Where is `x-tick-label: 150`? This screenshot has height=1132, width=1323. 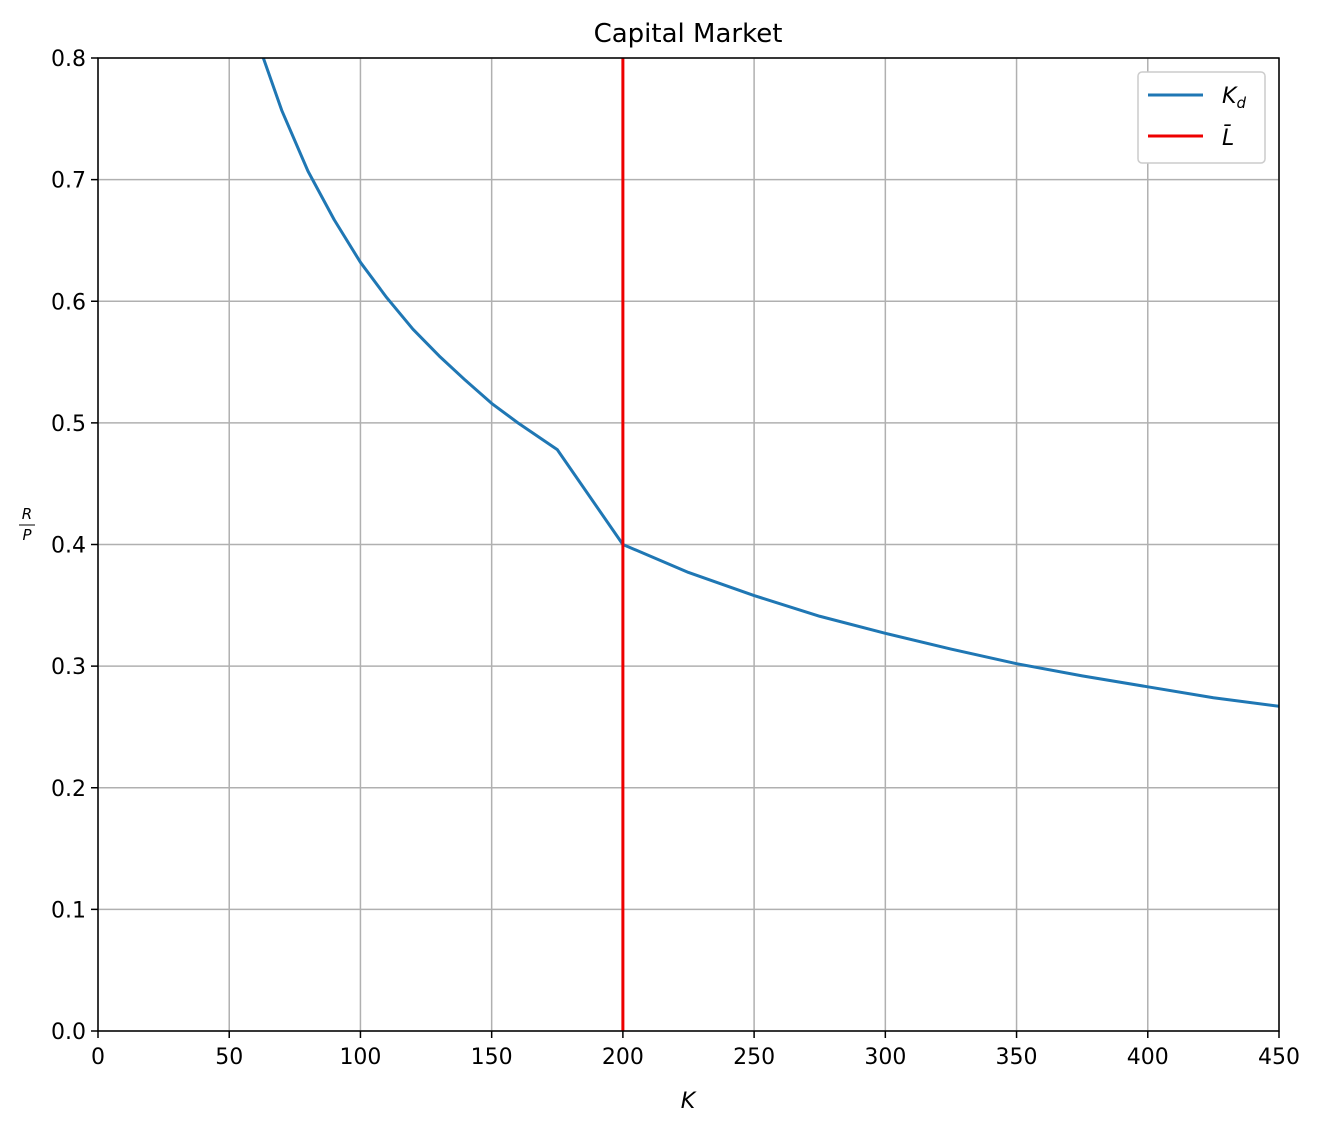 x-tick-label: 150 is located at coordinates (492, 1057).